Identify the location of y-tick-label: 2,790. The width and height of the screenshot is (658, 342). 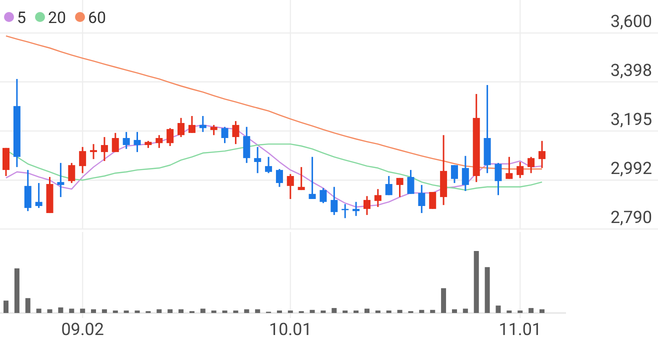
(631, 218).